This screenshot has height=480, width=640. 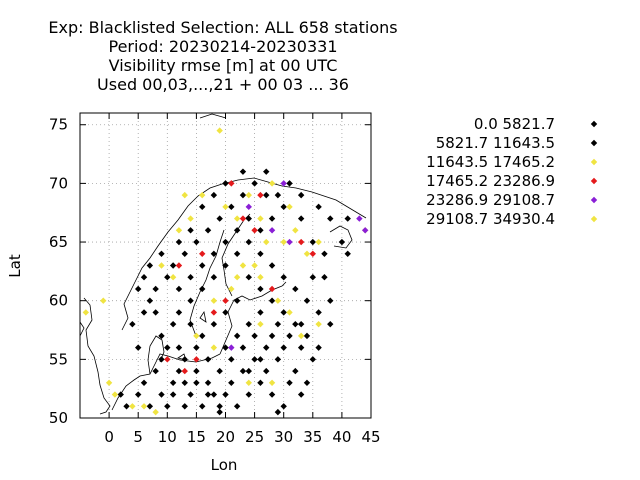 What do you see at coordinates (58, 418) in the screenshot?
I see `y-tick-label: 50` at bounding box center [58, 418].